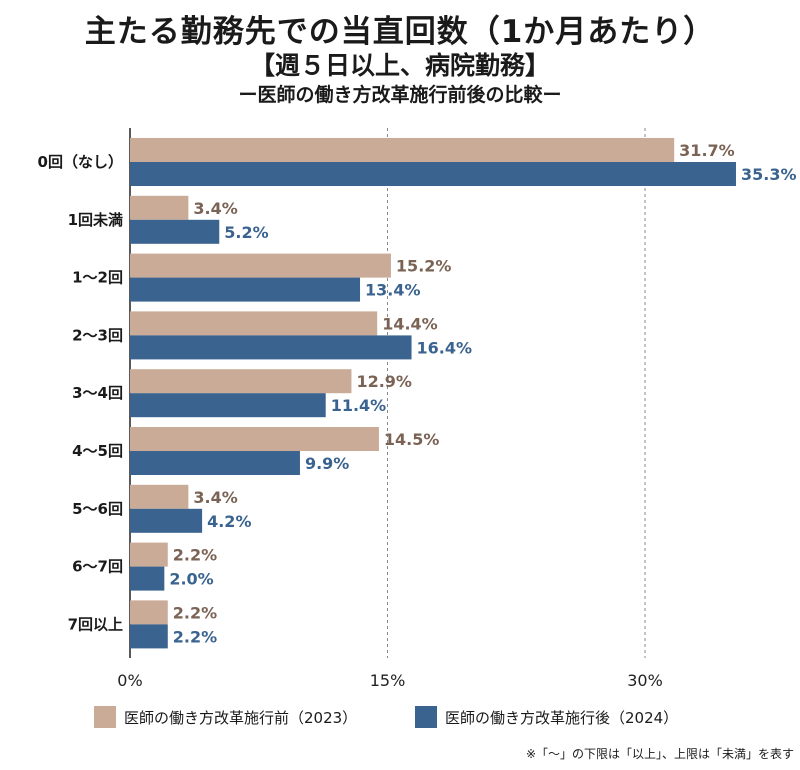  Describe the element at coordinates (97, 335) in the screenshot. I see `category-label: 2〜3回` at that location.